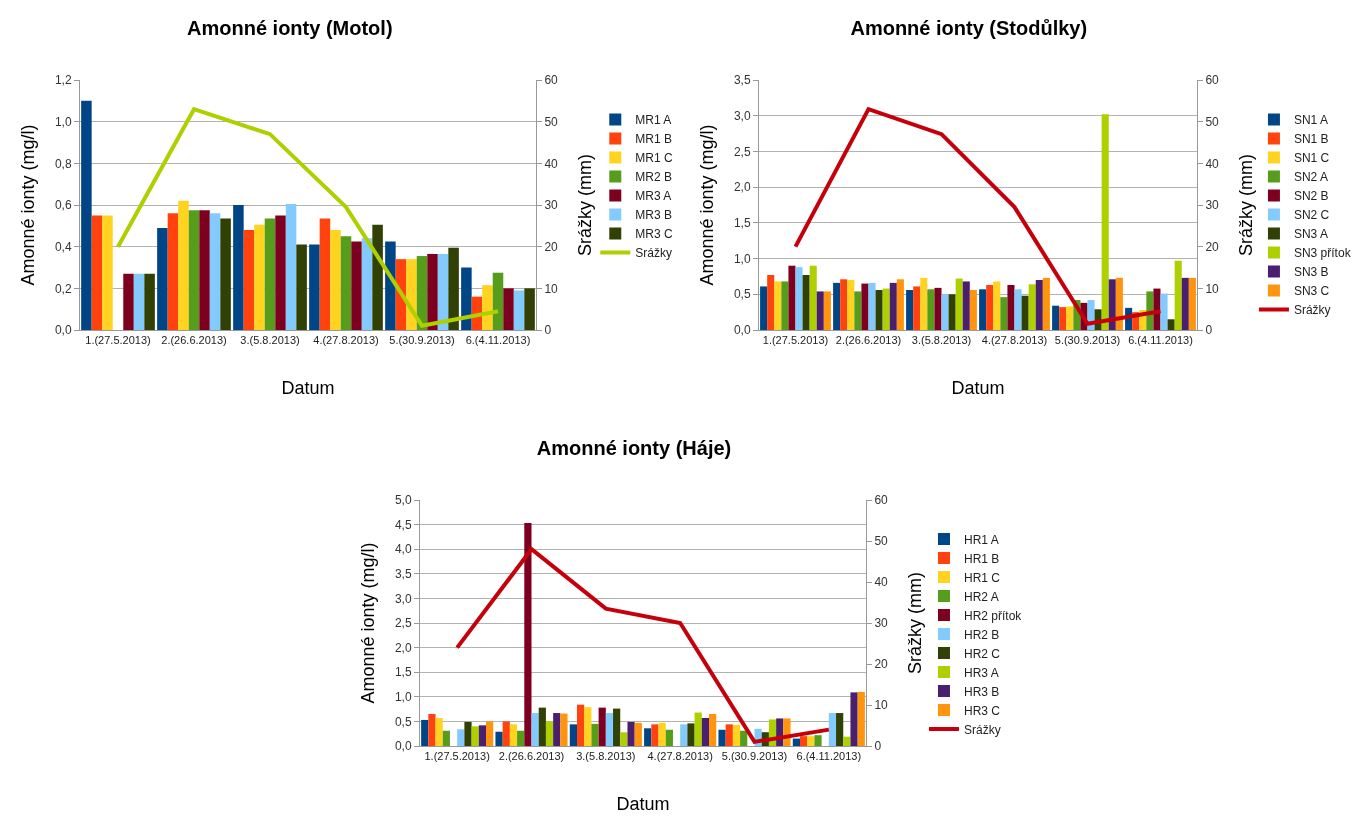 The width and height of the screenshot is (1369, 836). What do you see at coordinates (403, 721) in the screenshot?
I see `y-tick-label: 0,5` at bounding box center [403, 721].